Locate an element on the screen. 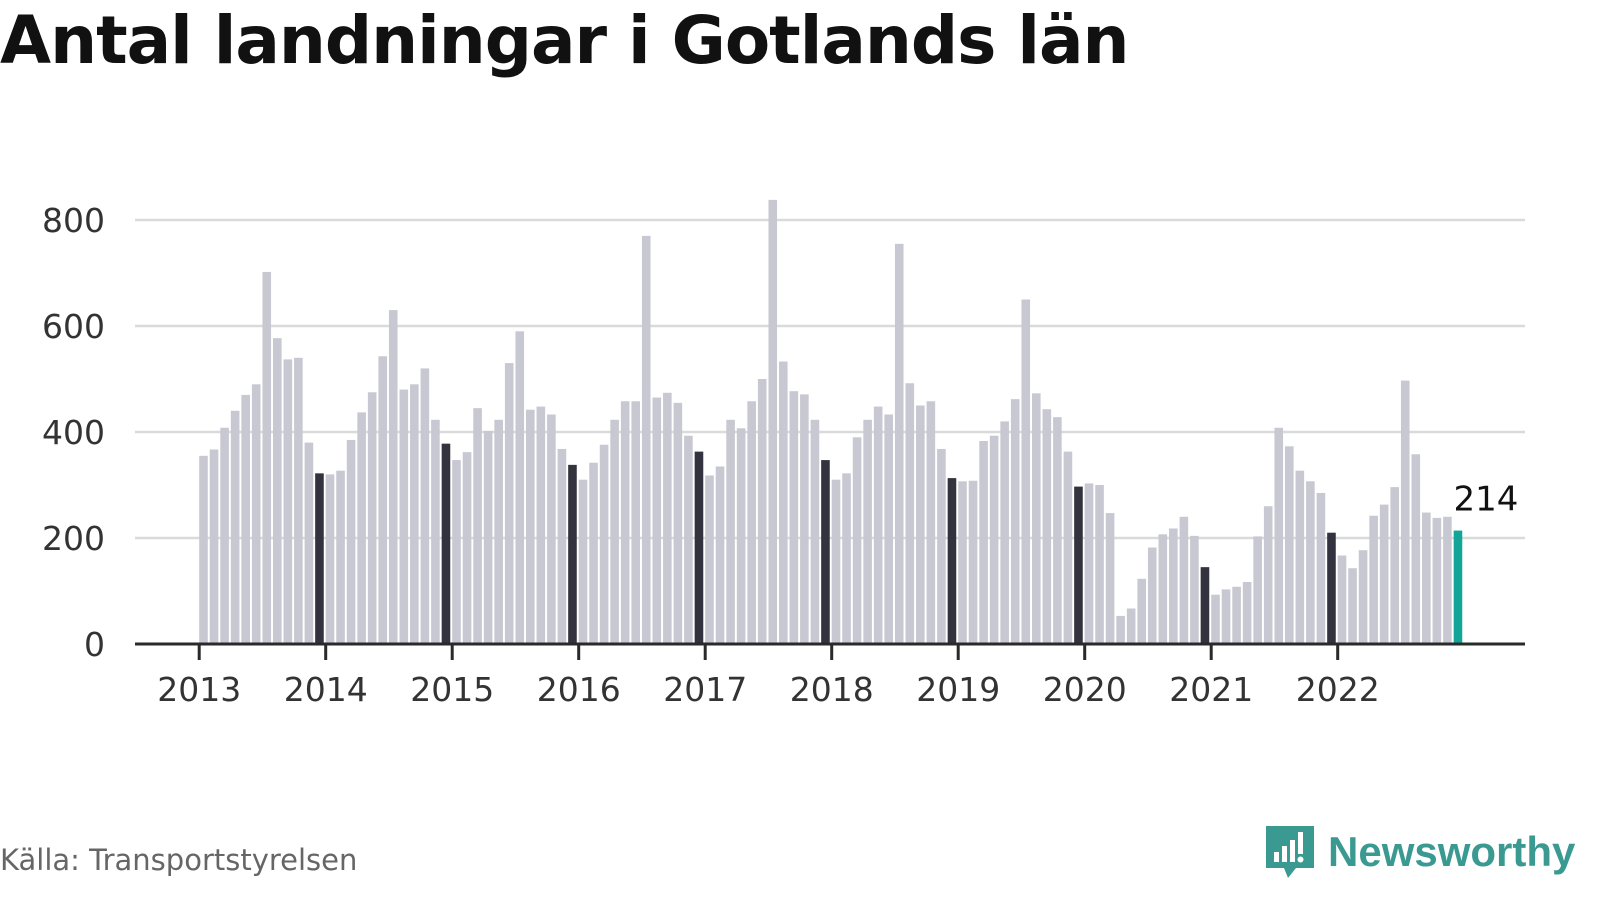 This screenshot has height=900, width=1600. y-tick-label: 800 is located at coordinates (73, 220).